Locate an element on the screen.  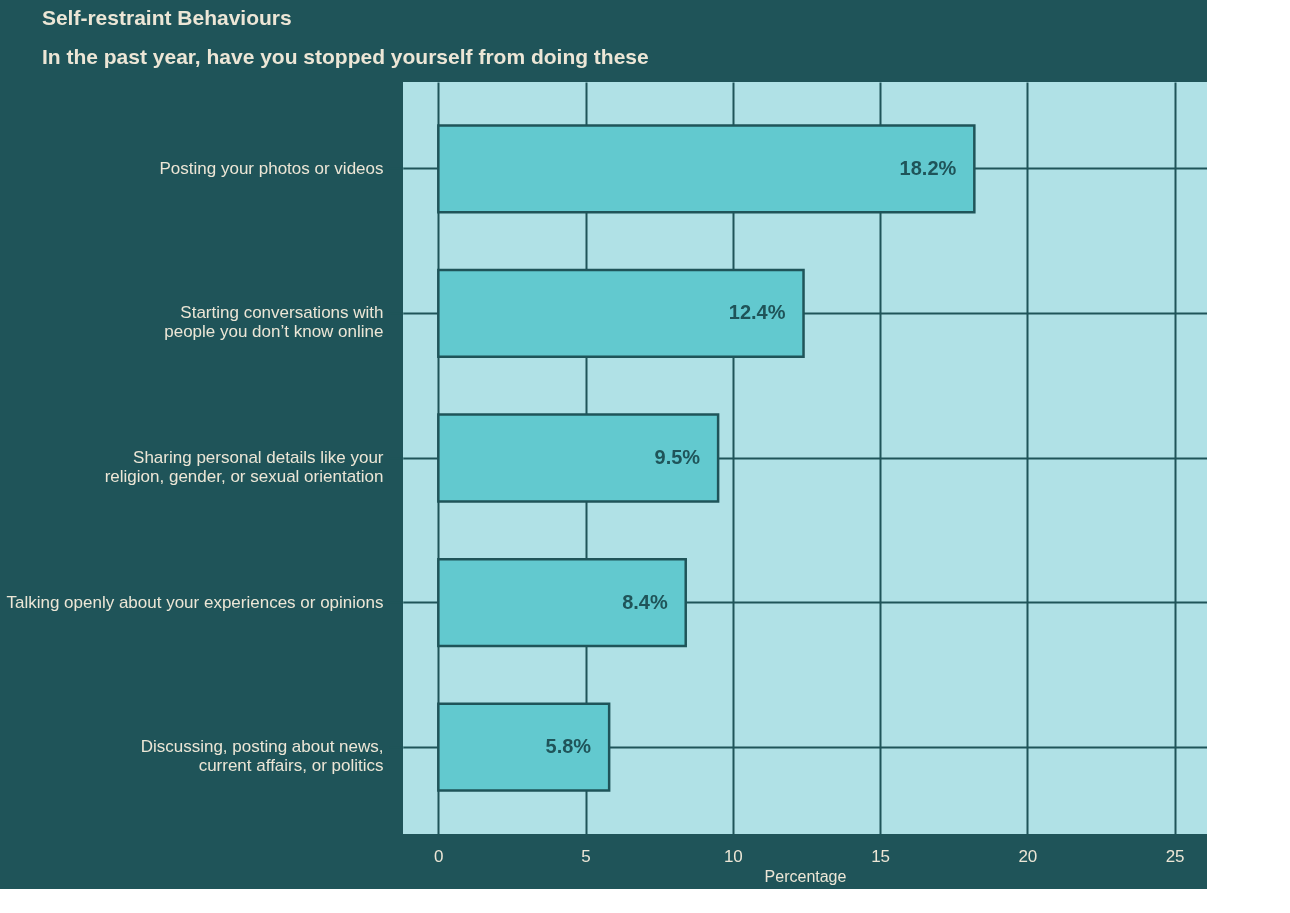
x-tick-label: 20 is located at coordinates (1028, 856).